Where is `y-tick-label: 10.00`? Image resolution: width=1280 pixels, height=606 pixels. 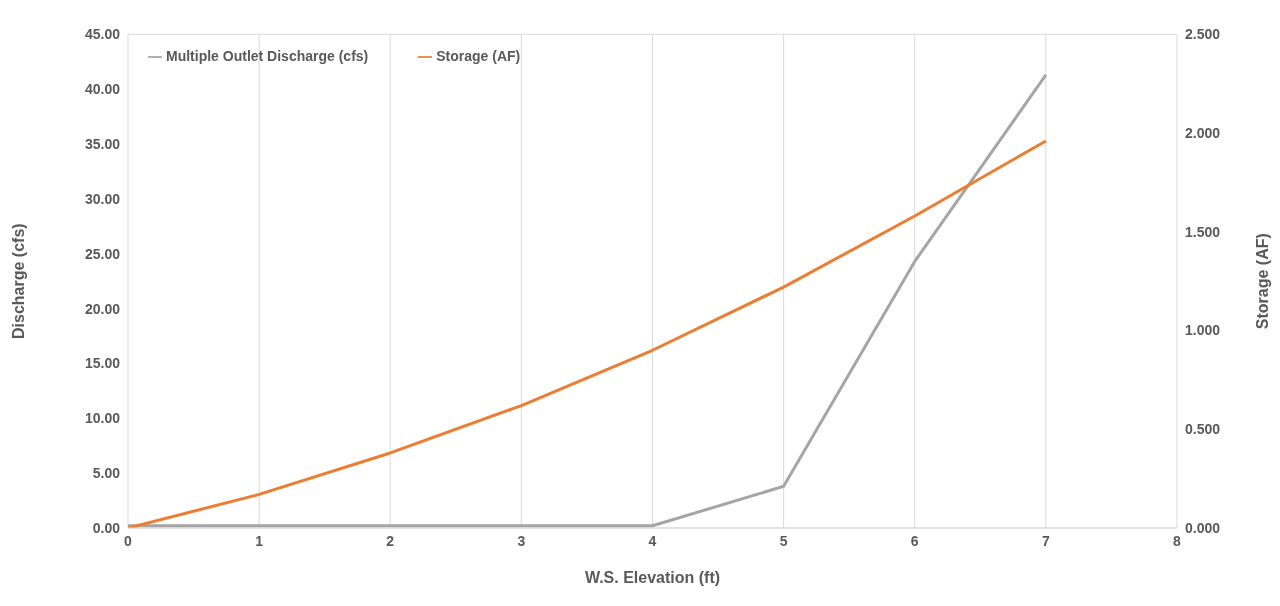 y-tick-label: 10.00 is located at coordinates (102, 418).